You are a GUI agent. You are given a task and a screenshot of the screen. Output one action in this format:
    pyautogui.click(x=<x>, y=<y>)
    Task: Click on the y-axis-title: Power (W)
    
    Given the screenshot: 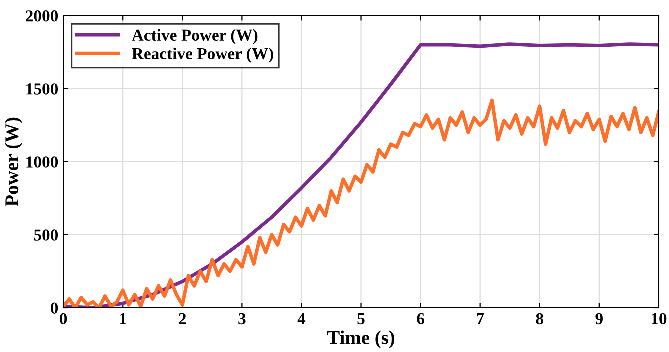 What is the action you would take?
    pyautogui.click(x=13, y=162)
    